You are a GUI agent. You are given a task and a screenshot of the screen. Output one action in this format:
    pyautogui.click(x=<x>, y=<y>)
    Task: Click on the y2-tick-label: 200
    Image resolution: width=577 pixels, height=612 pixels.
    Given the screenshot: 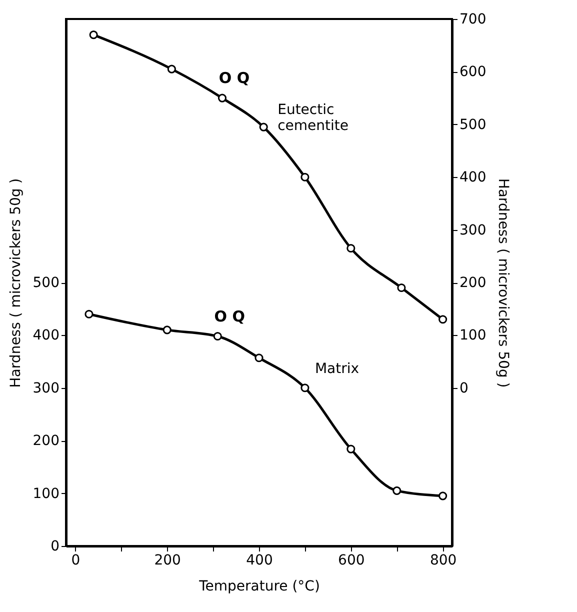 What is the action you would take?
    pyautogui.click(x=473, y=283)
    